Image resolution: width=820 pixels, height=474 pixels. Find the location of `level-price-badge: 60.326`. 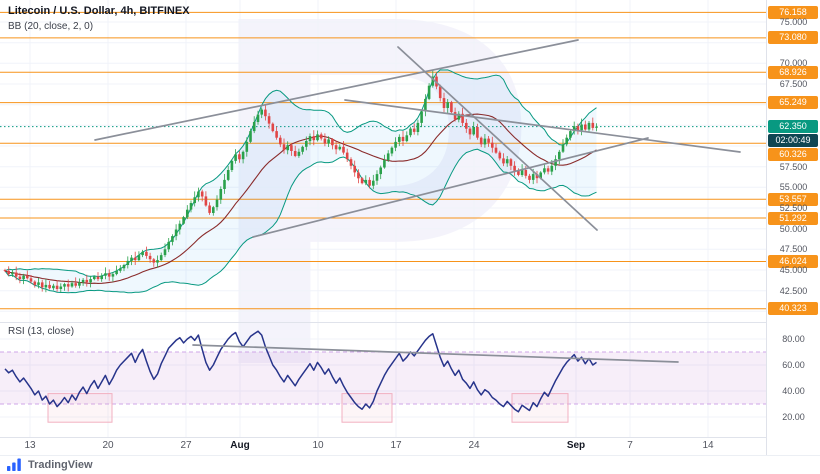

level-price-badge: 60.326 is located at coordinates (793, 155).